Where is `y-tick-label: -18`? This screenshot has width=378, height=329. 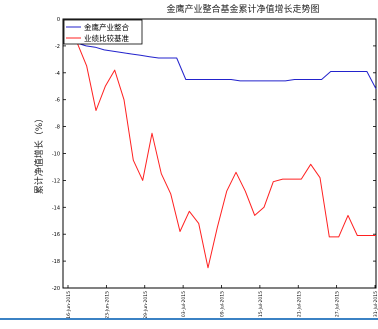 y-tick-label: -18 is located at coordinates (56, 262).